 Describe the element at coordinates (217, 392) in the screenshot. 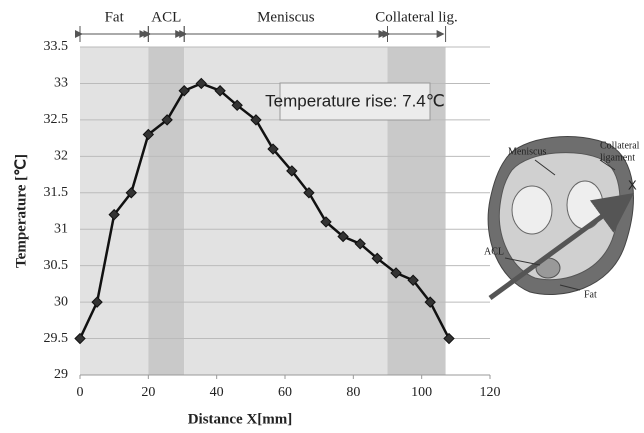

I see `x-tick-label: 40` at that location.